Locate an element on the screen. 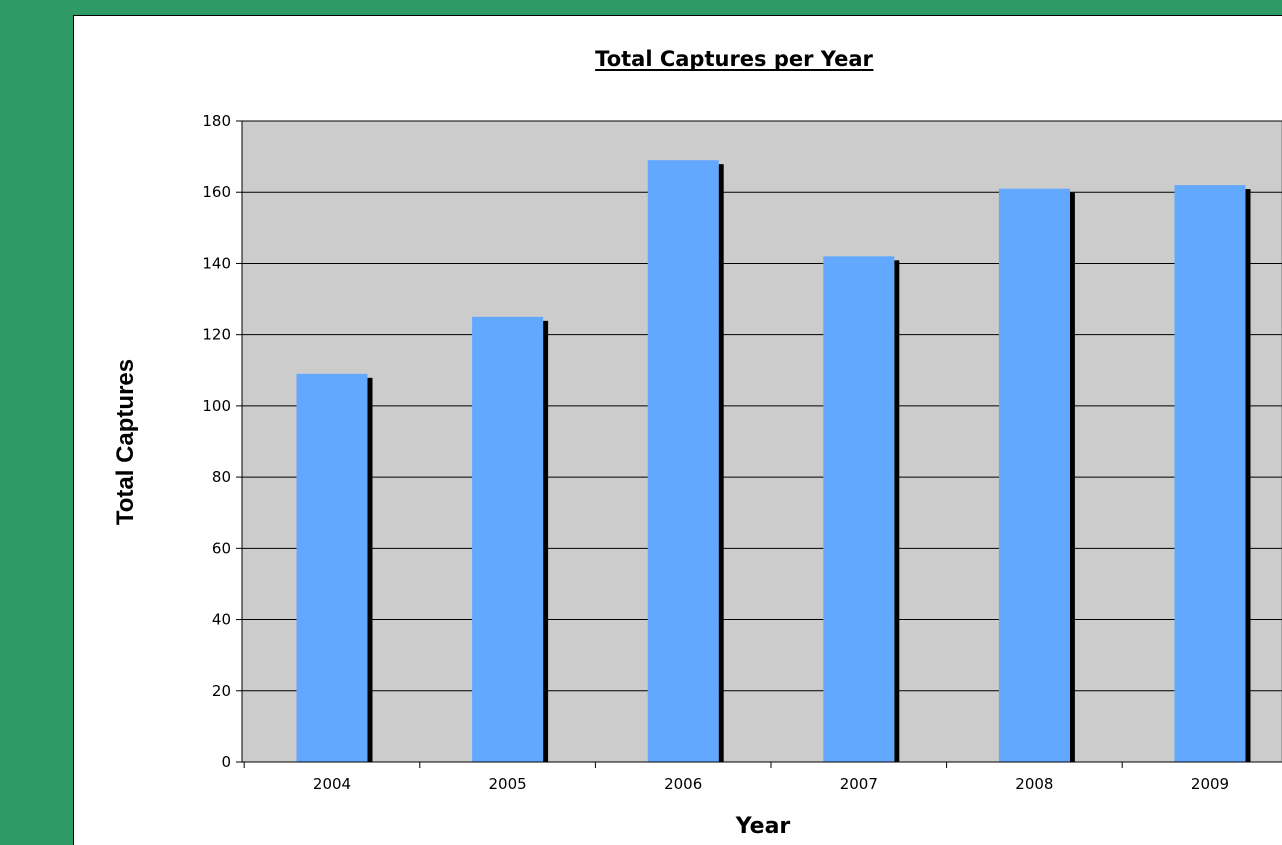 This screenshot has height=845, width=1282. y-tick-label-140: 140 is located at coordinates (216, 263).